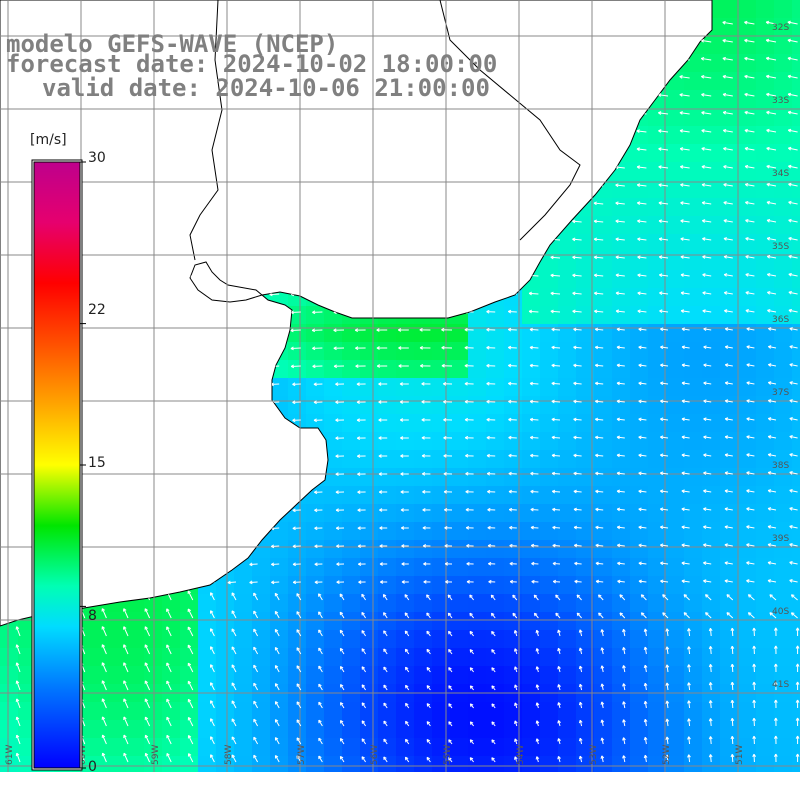 The image size is (800, 800). What do you see at coordinates (10, 755) in the screenshot?
I see `lon-label: 61W` at bounding box center [10, 755].